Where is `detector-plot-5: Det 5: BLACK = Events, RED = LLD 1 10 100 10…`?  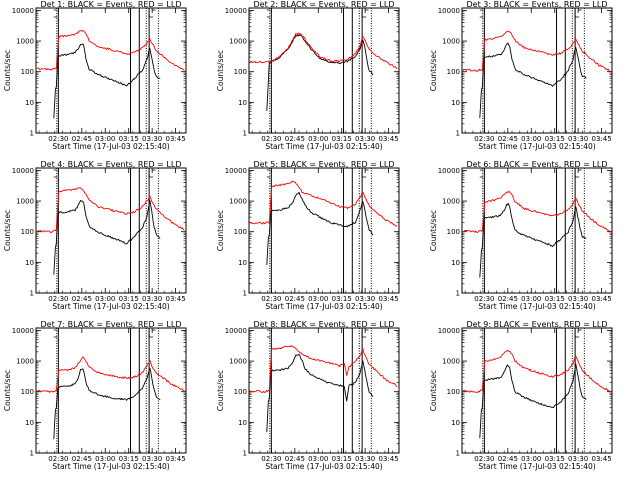 detector-plot-5: Det 5: BLACK = Events, RED = LLD 1 10 100 10… is located at coordinates (308, 235).